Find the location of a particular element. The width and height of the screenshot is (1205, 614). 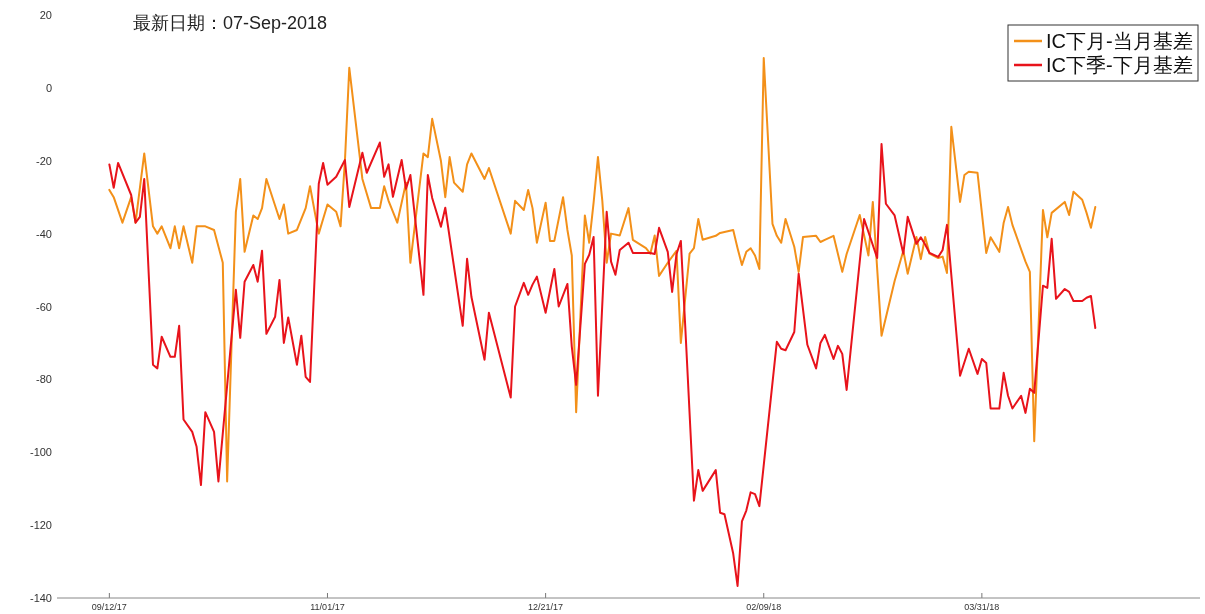

y-tick-label: -120 is located at coordinates (40, 525).